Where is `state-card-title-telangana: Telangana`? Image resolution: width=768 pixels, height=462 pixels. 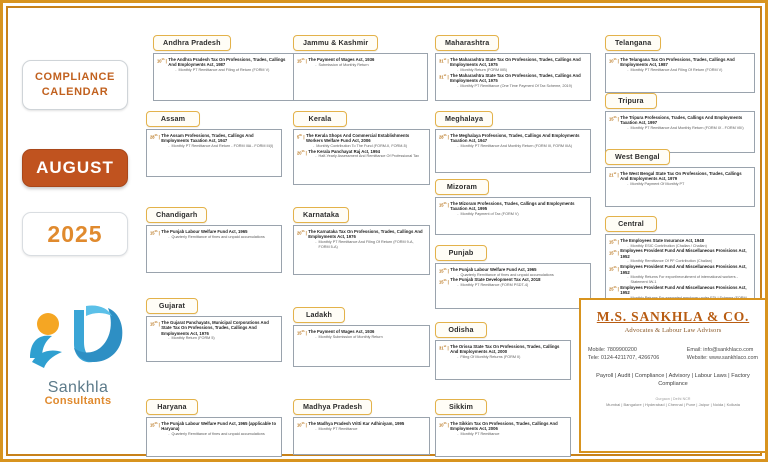 state-card-title-telangana: Telangana is located at coordinates (633, 43).